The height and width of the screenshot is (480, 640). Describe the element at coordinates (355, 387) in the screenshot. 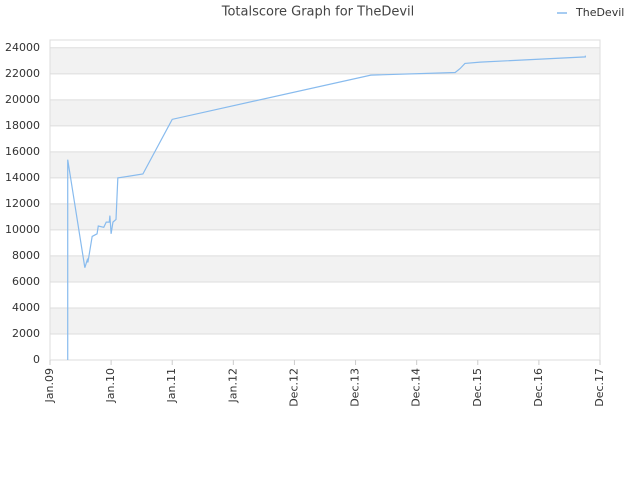

I see `x-tick-label: Dec.13` at that location.